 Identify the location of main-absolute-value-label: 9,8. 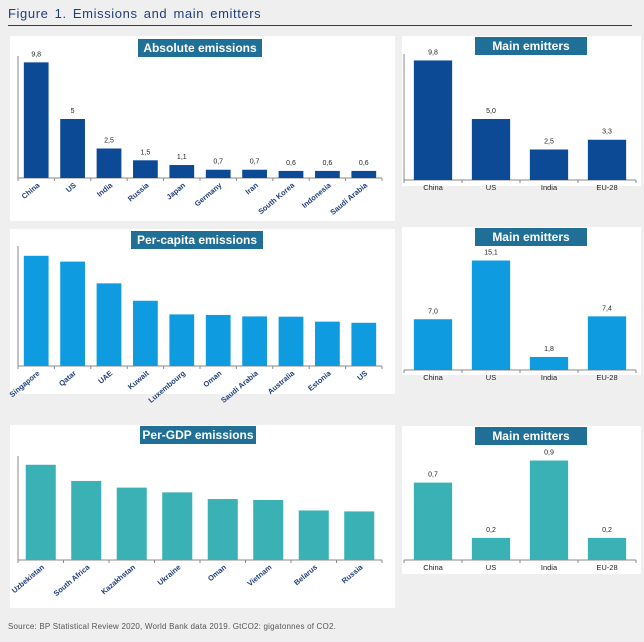
(433, 52).